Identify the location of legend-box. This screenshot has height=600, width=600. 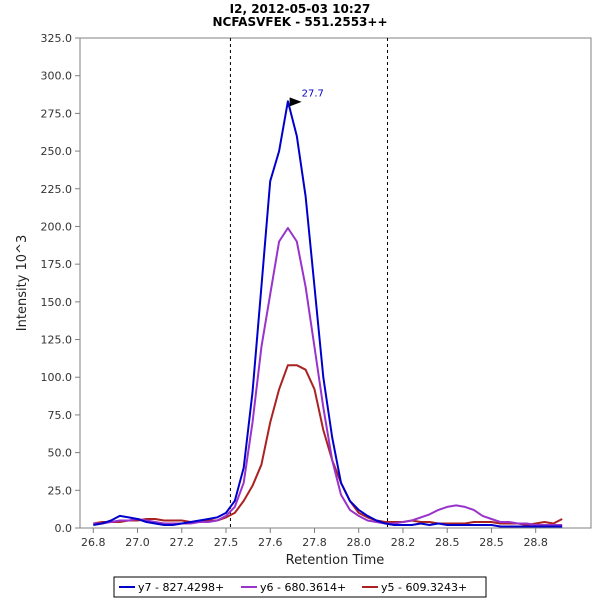
(300, 587).